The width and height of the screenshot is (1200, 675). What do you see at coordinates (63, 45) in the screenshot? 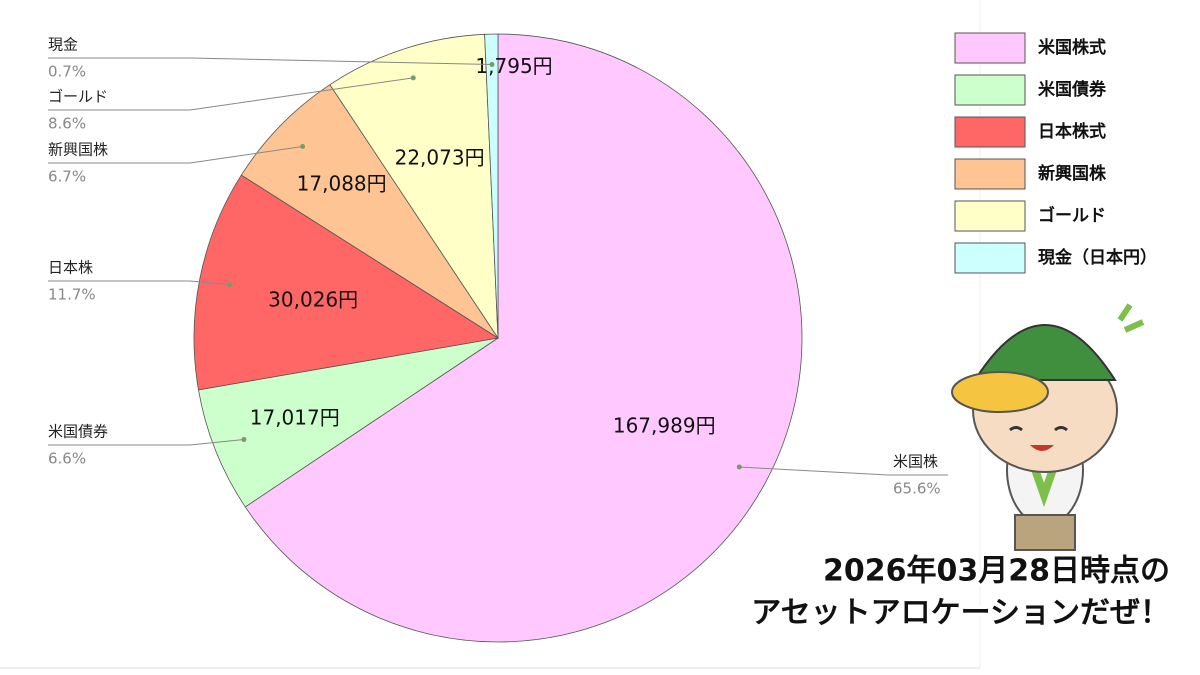
I see `category-label: 現金` at bounding box center [63, 45].